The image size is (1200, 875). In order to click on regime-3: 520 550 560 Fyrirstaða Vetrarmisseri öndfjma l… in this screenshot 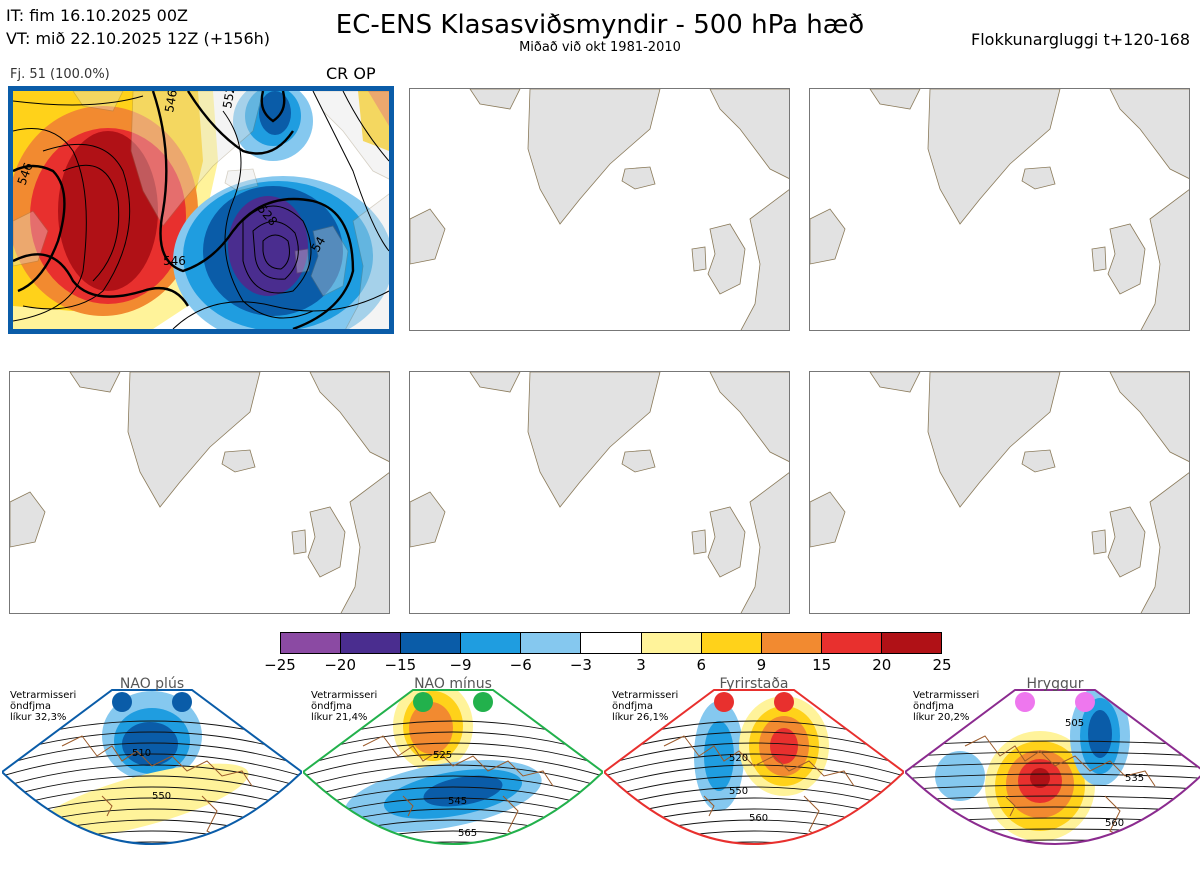, I will do `click(754, 773)`.